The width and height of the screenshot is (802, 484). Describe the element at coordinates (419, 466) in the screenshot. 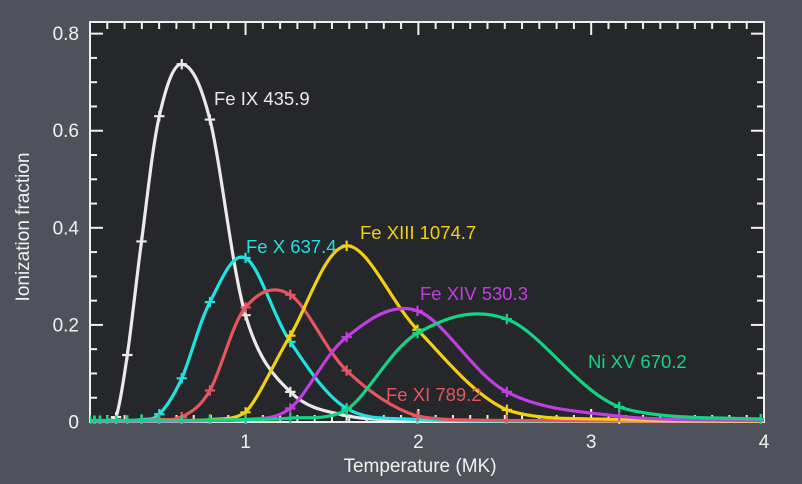

I see `x-axis-title: Temperature (MK)` at that location.